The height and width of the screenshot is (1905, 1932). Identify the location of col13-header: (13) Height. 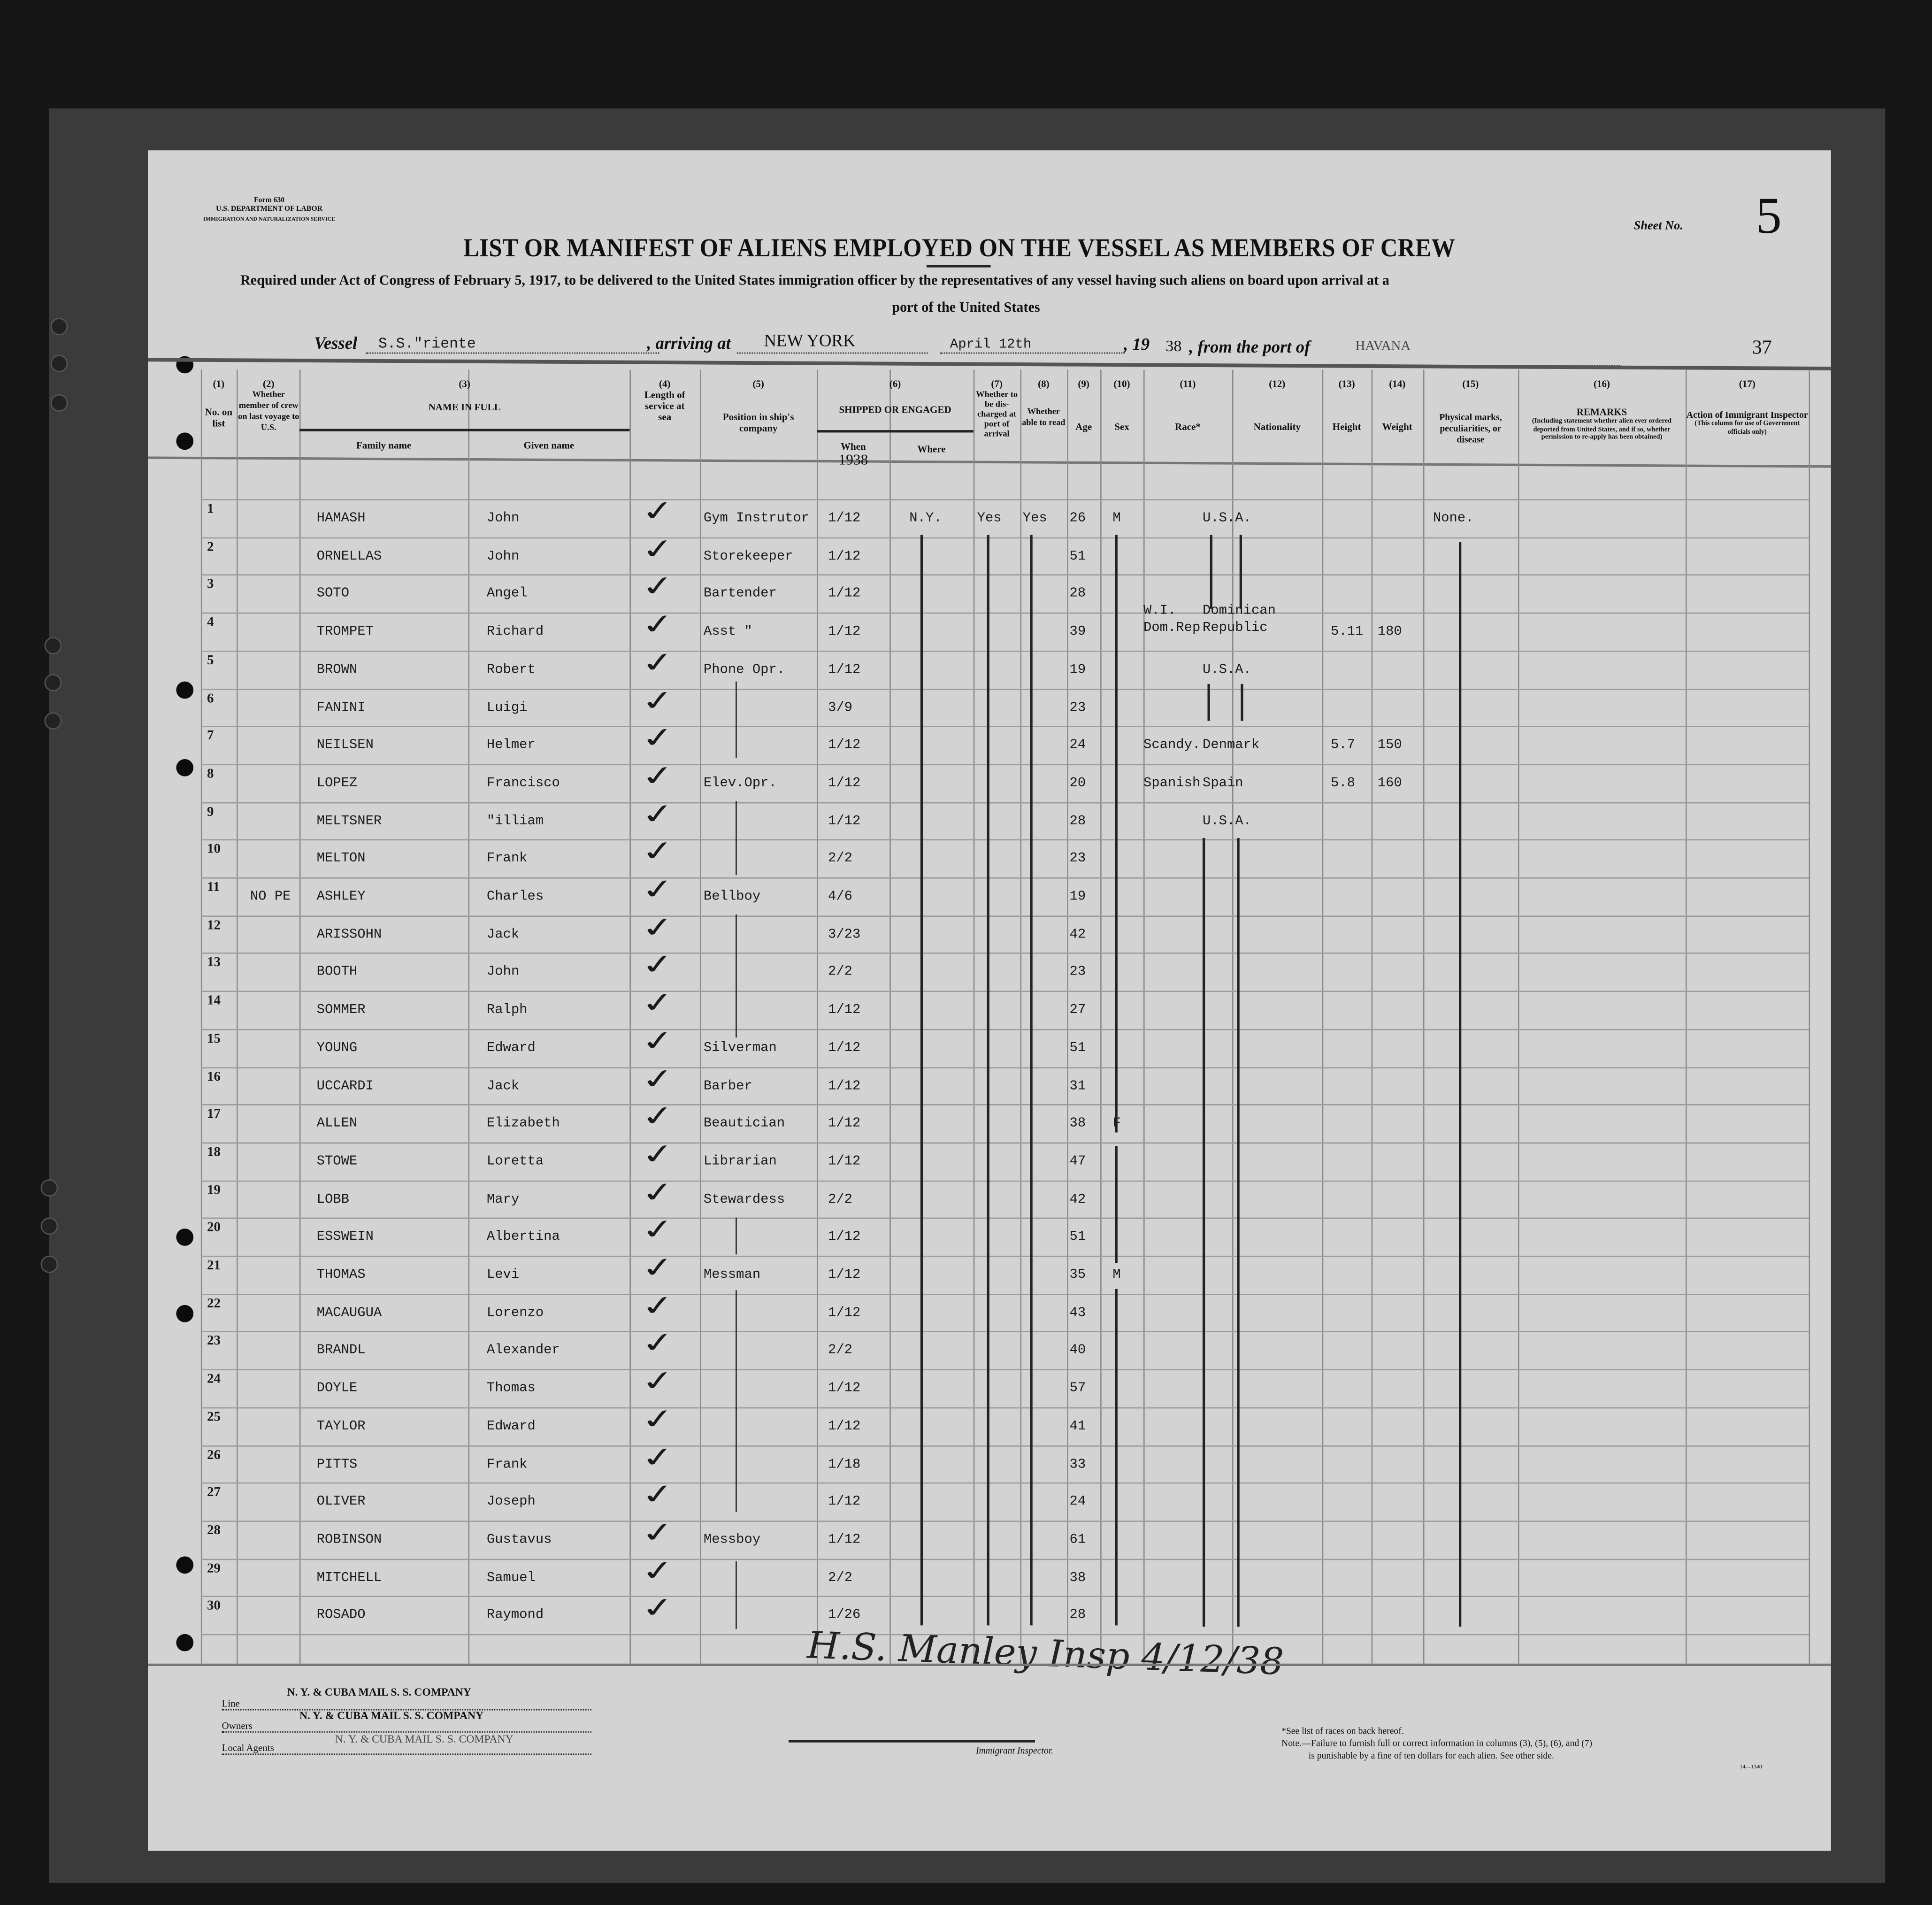
(1347, 405).